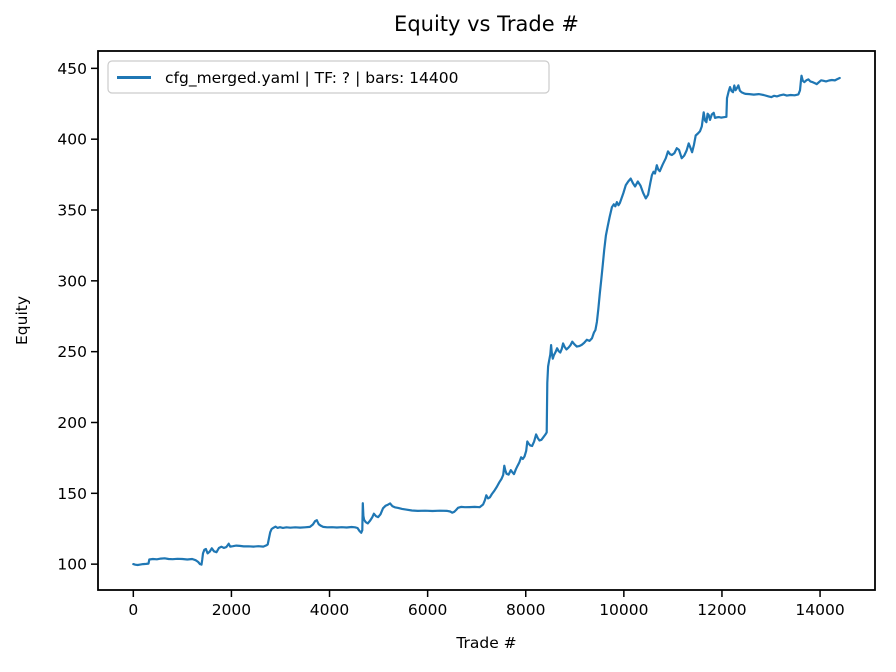  What do you see at coordinates (486, 24) in the screenshot?
I see `chart-title: Equity vs Trade #` at bounding box center [486, 24].